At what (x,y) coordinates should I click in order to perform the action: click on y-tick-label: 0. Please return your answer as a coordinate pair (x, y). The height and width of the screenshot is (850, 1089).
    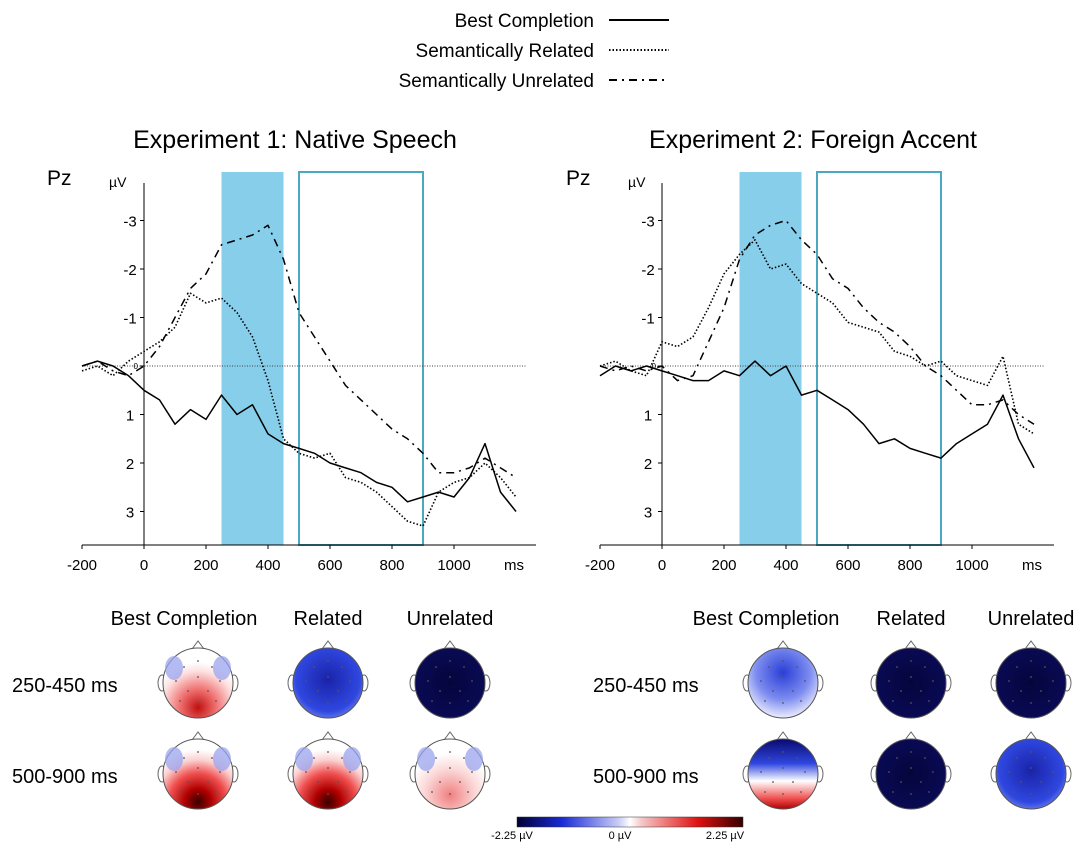
    Looking at the image, I should click on (136, 366).